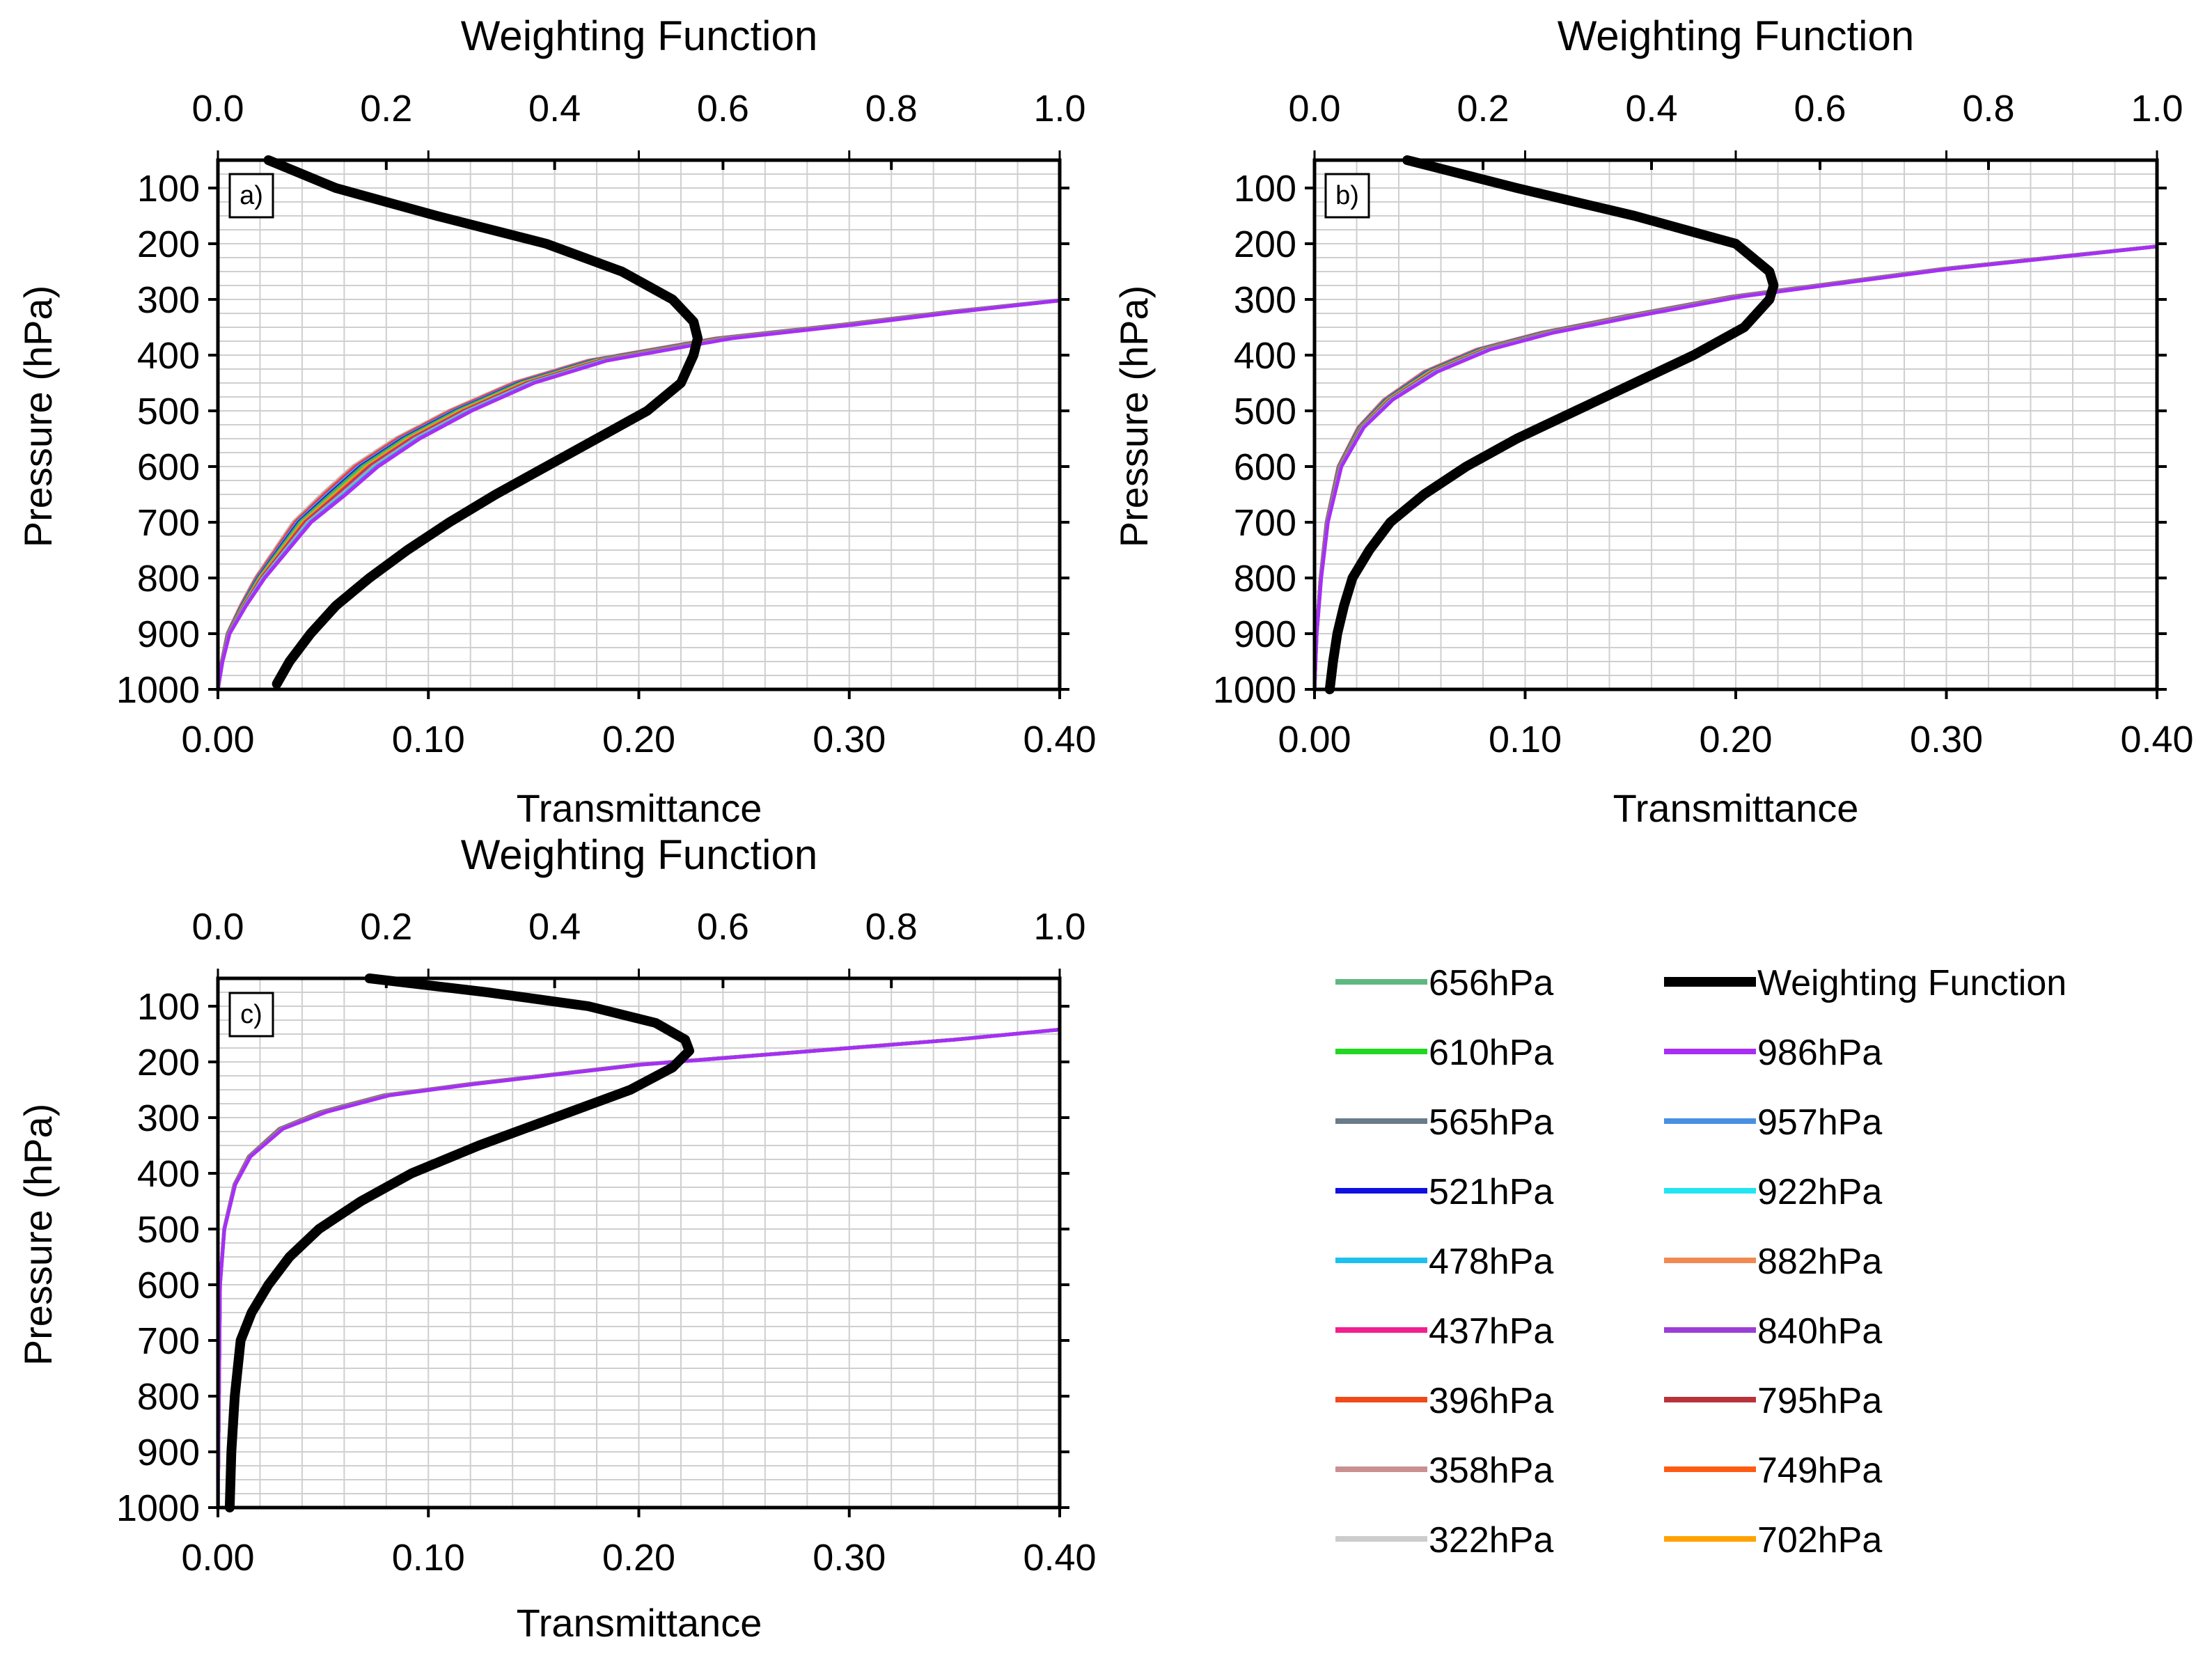 The height and width of the screenshot is (1674, 2212). What do you see at coordinates (1491, 1540) in the screenshot?
I see `legend-label: 322hPa` at bounding box center [1491, 1540].